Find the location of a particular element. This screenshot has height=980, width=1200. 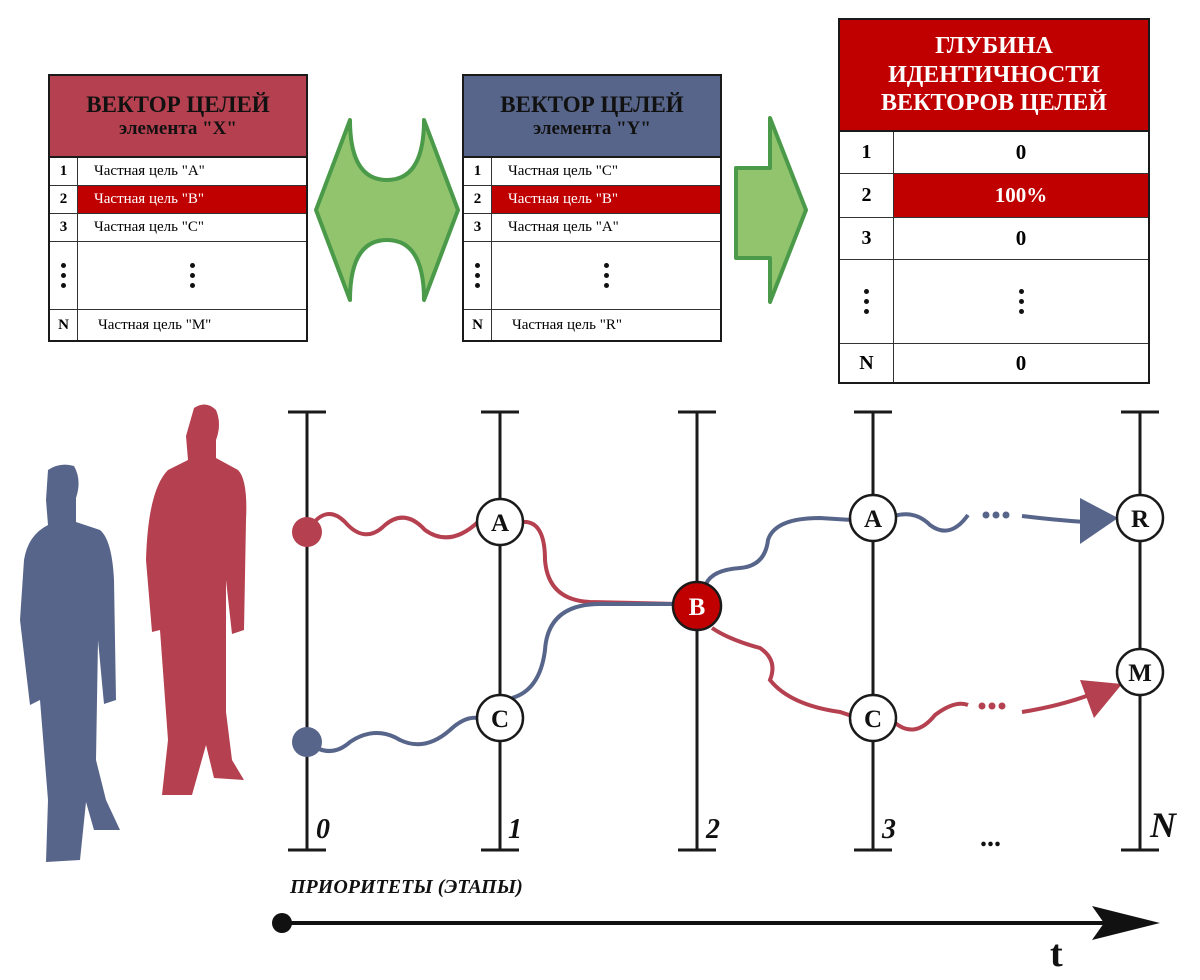

axis-label-priorities: ПРИОРИТЕТЫ (ЭТАПЫ) is located at coordinates (406, 887).